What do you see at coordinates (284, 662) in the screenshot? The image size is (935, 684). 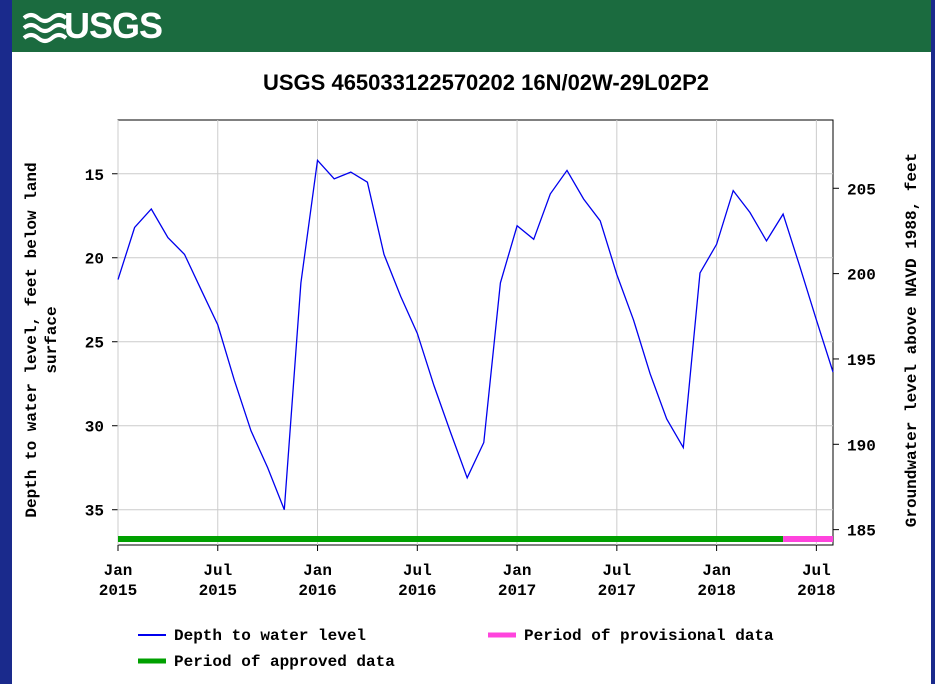 I see `legend-label: Period of approved data` at bounding box center [284, 662].